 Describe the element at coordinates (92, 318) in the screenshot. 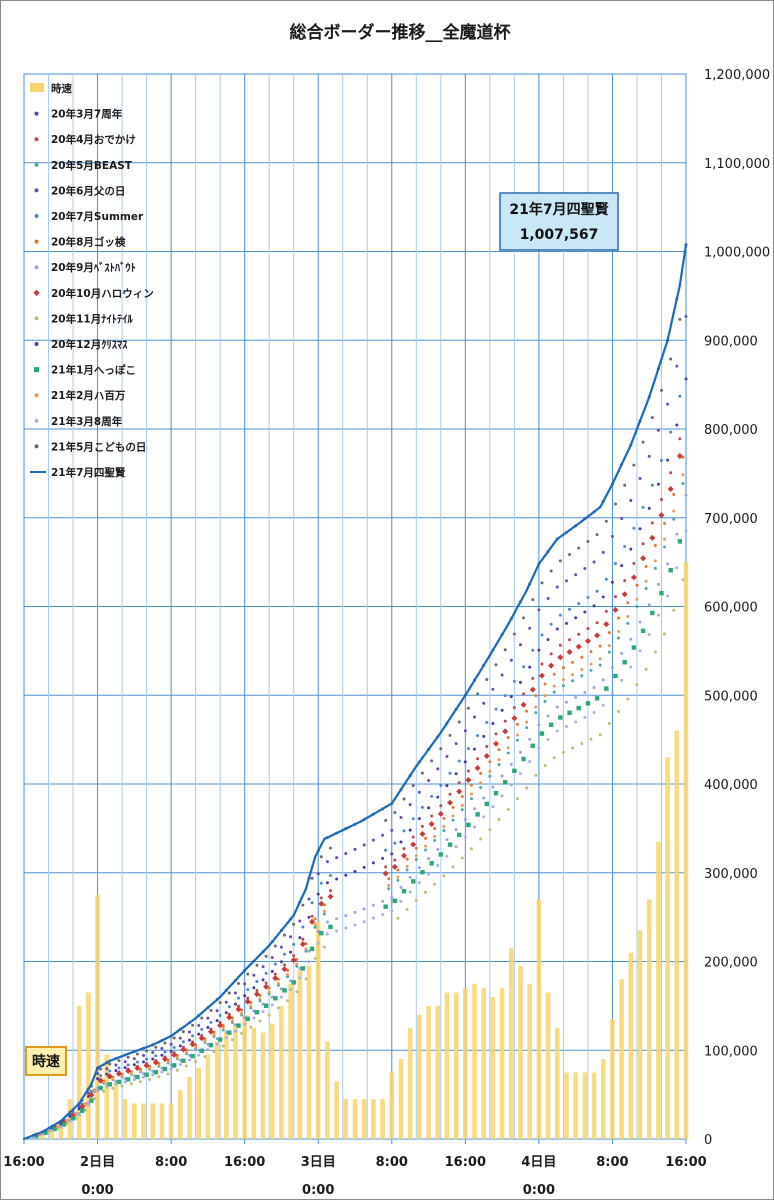

I see `legend-label: 20年11月ﾅｲﾄﾃｲﾙ` at that location.